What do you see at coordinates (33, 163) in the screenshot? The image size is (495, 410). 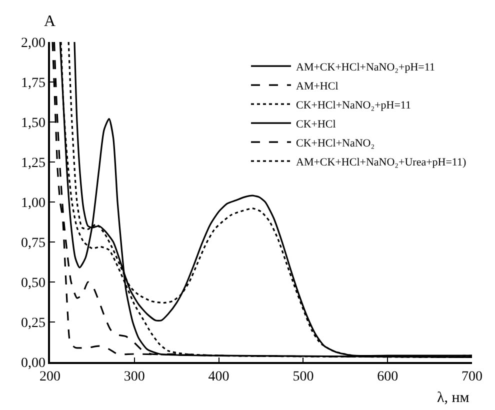 I see `y-tick-label: 1,25` at bounding box center [33, 163].